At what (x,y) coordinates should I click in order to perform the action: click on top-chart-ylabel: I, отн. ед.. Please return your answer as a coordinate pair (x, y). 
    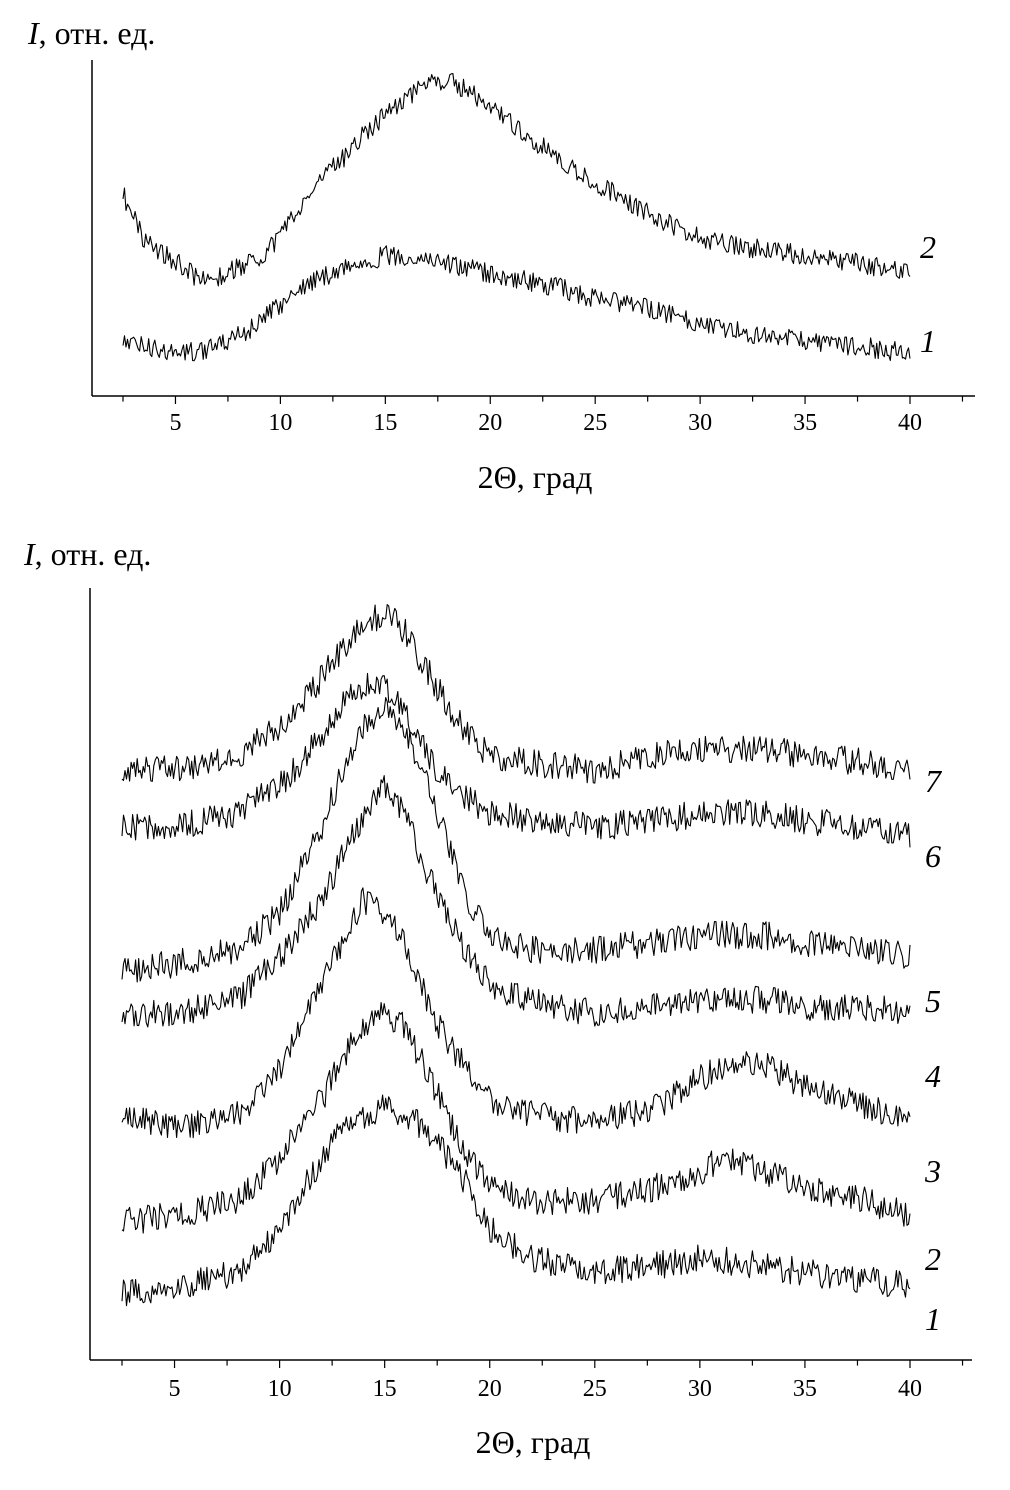
    Looking at the image, I should click on (91, 33).